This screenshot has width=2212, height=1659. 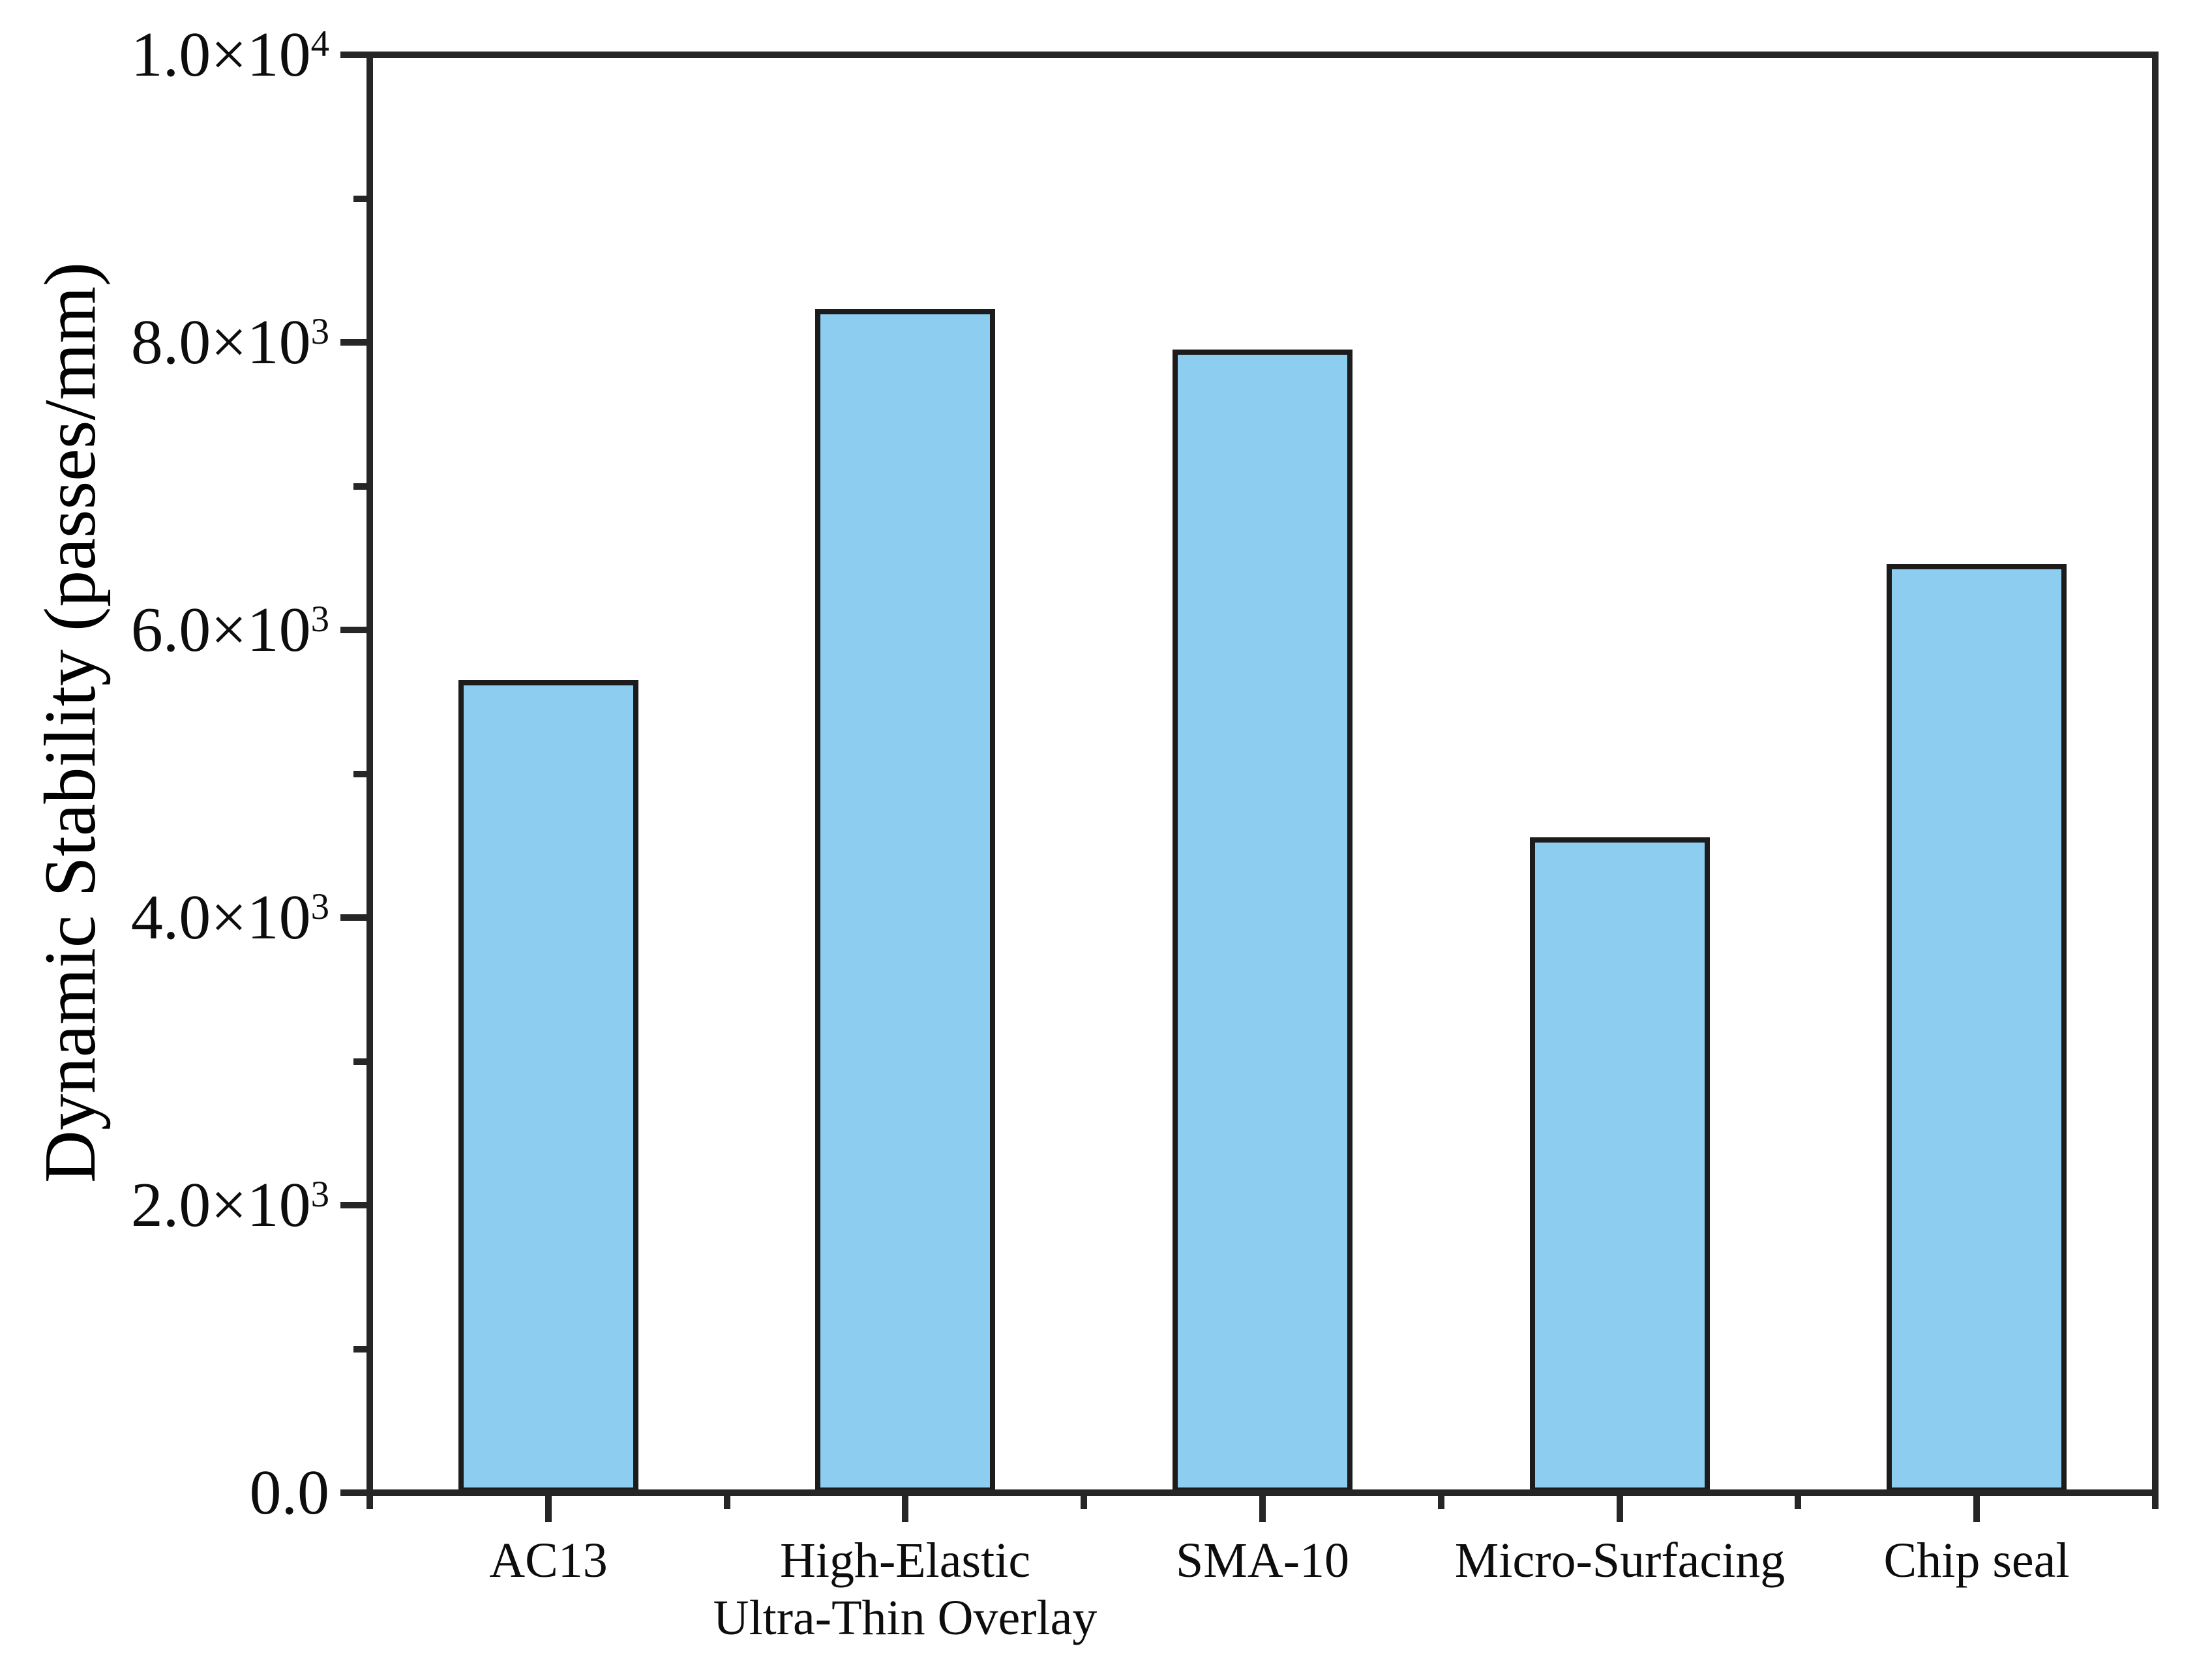 I want to click on bar-ac13, so click(x=548, y=1086).